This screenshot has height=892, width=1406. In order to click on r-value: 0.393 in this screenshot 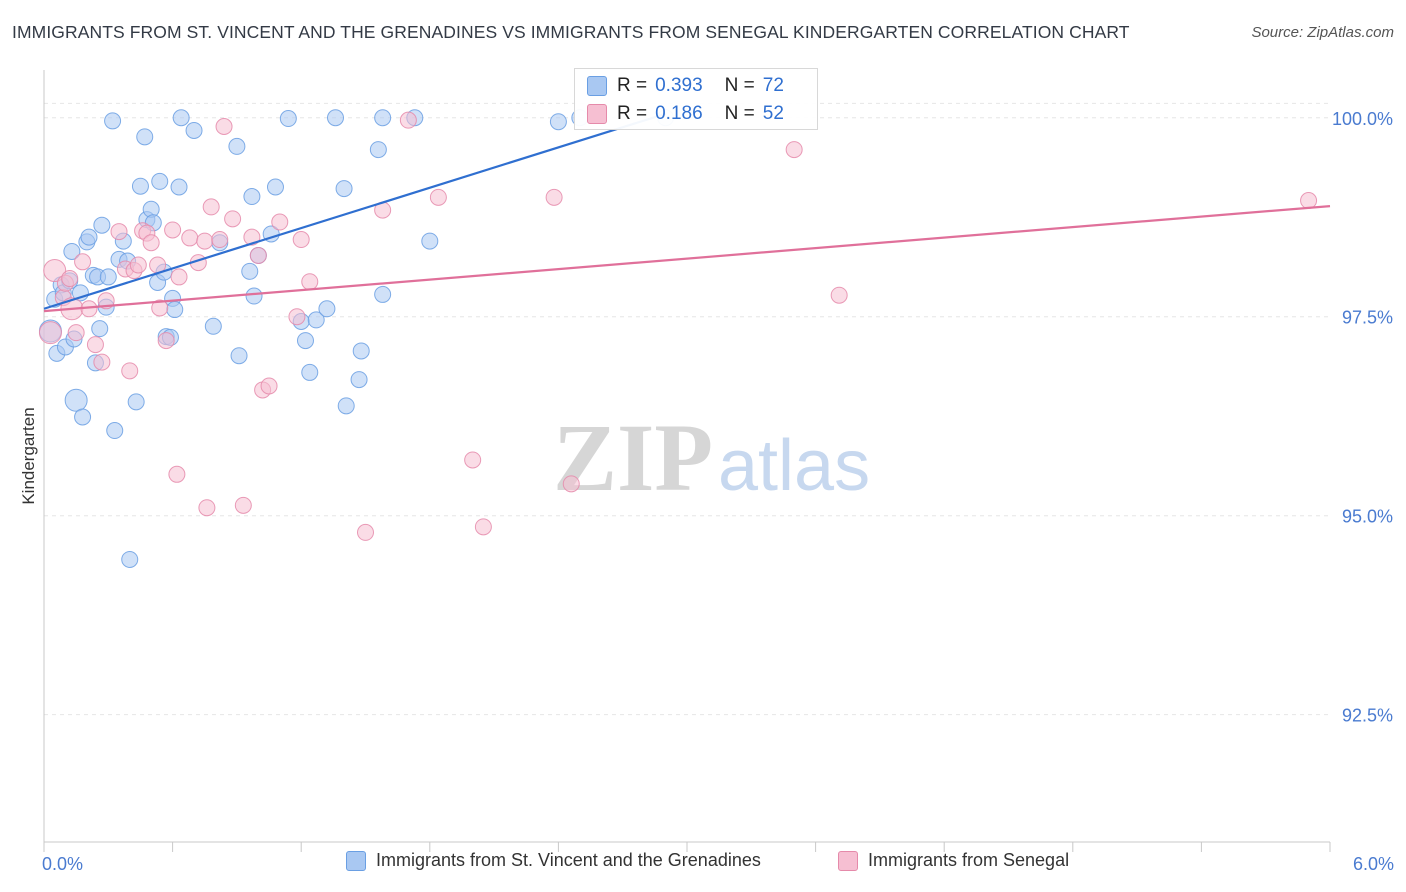, I will do `click(679, 85)`.